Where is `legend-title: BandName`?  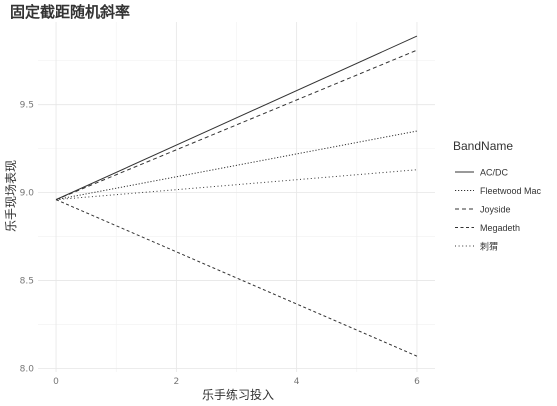 legend-title: BandName is located at coordinates (483, 146).